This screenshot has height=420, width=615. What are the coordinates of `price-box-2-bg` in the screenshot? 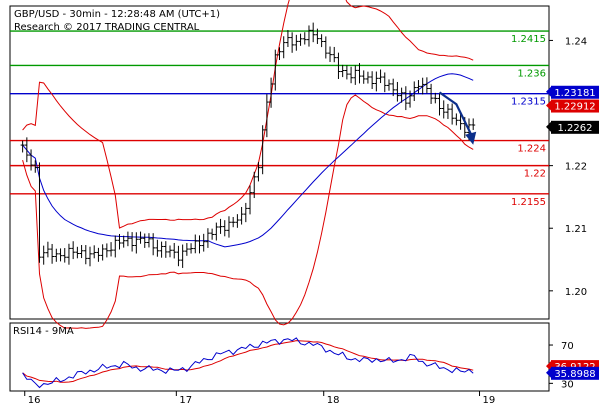 It's located at (575, 127).